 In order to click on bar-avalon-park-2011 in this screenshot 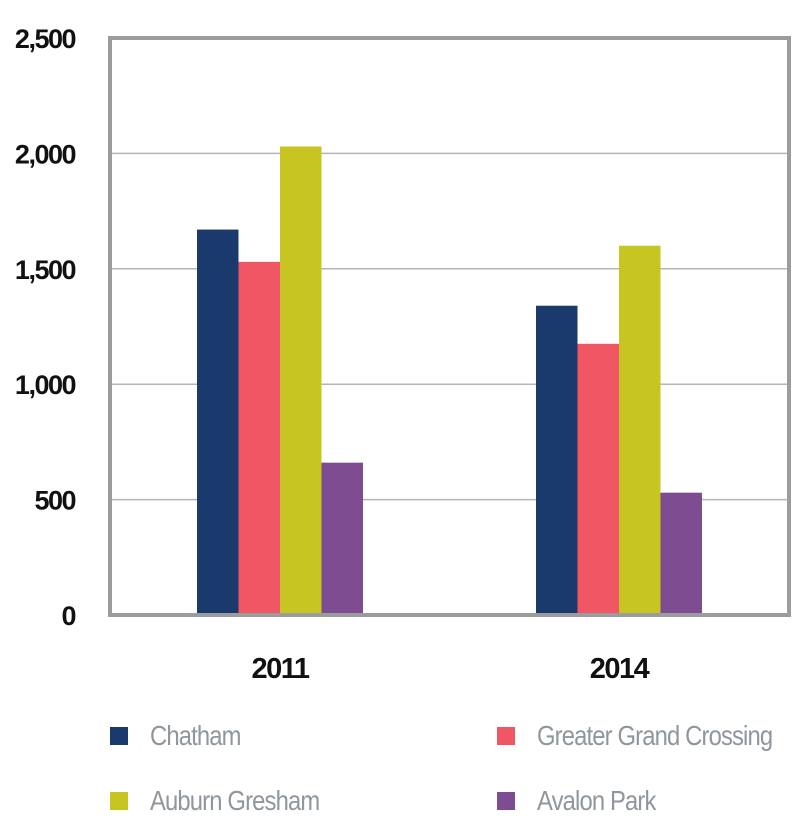, I will do `click(342, 538)`.